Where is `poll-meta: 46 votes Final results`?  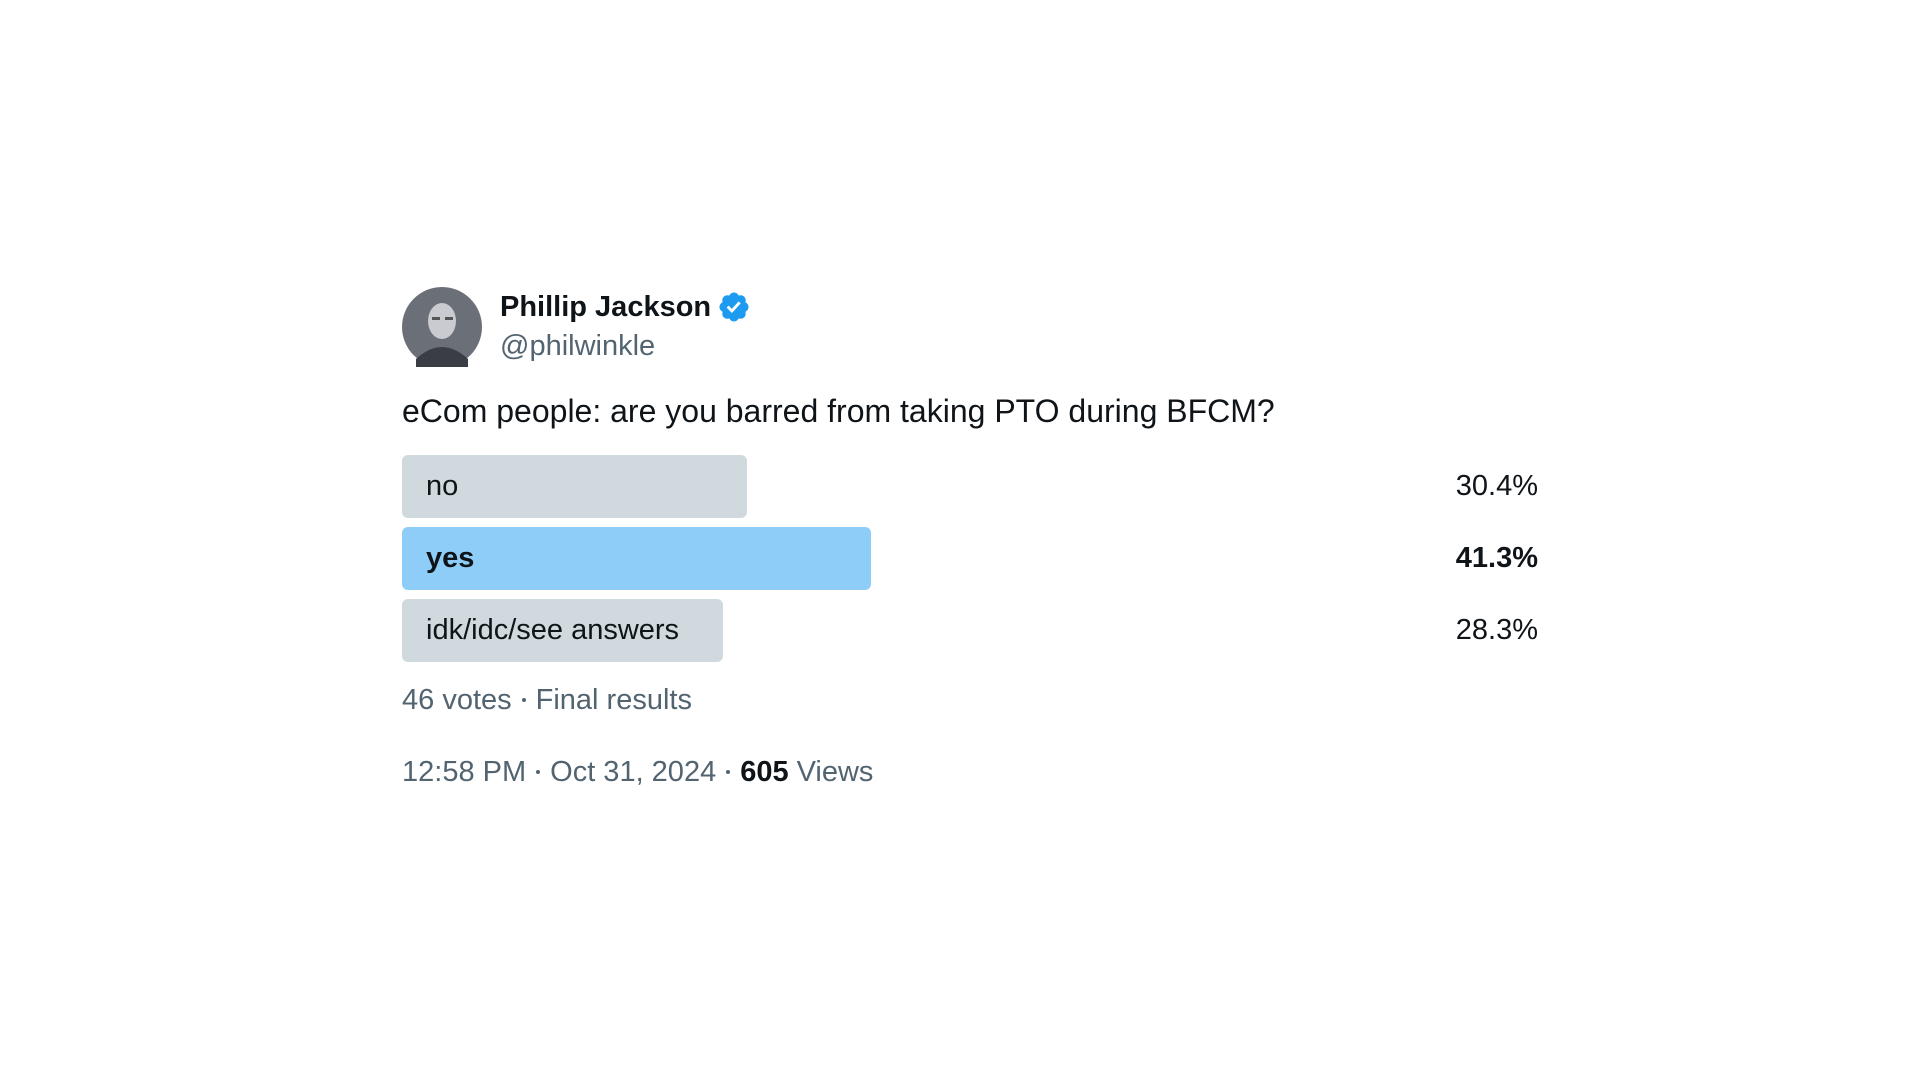
poll-meta: 46 votes Final results is located at coordinates (970, 700).